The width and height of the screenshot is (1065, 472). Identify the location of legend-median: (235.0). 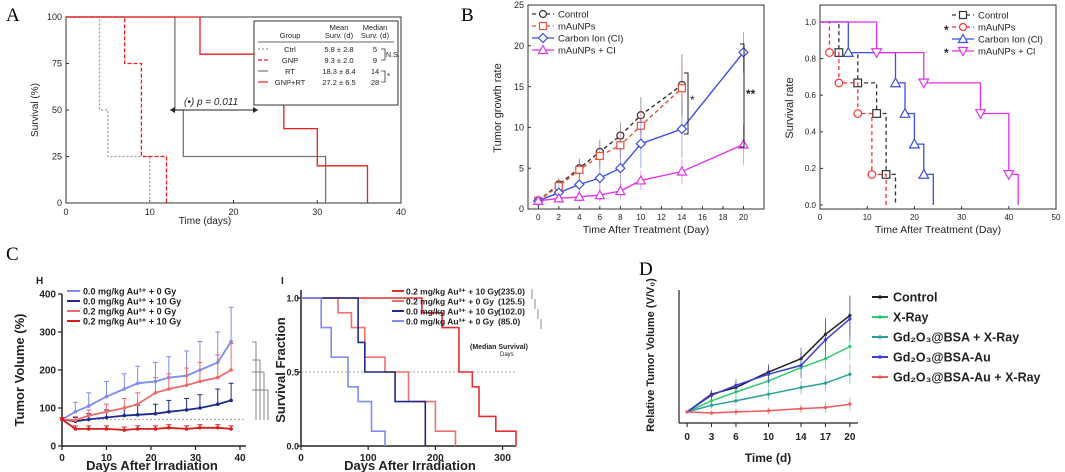
(511, 292).